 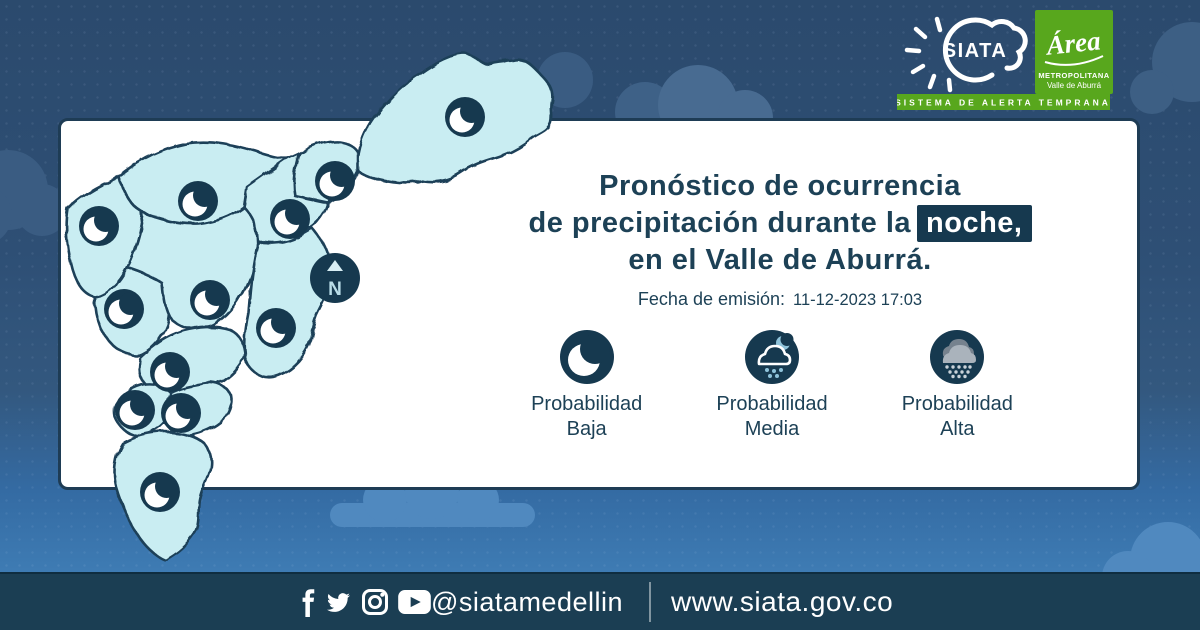 I want to click on social-icons-row, so click(x=365, y=602).